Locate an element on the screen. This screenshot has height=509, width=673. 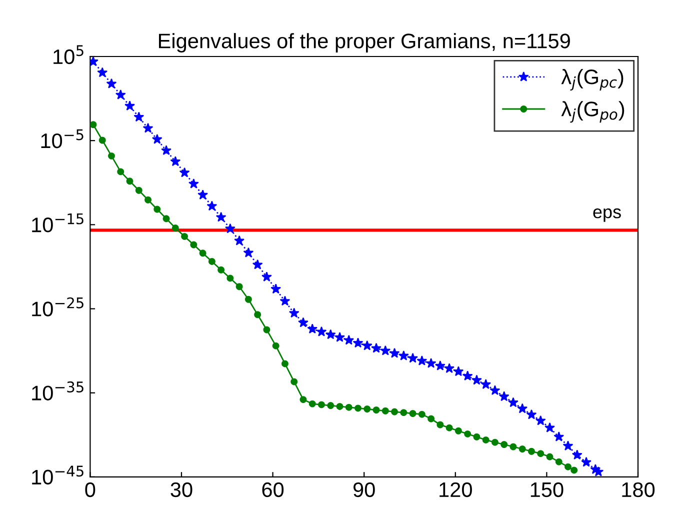
x-tick-label: 120 is located at coordinates (456, 490).